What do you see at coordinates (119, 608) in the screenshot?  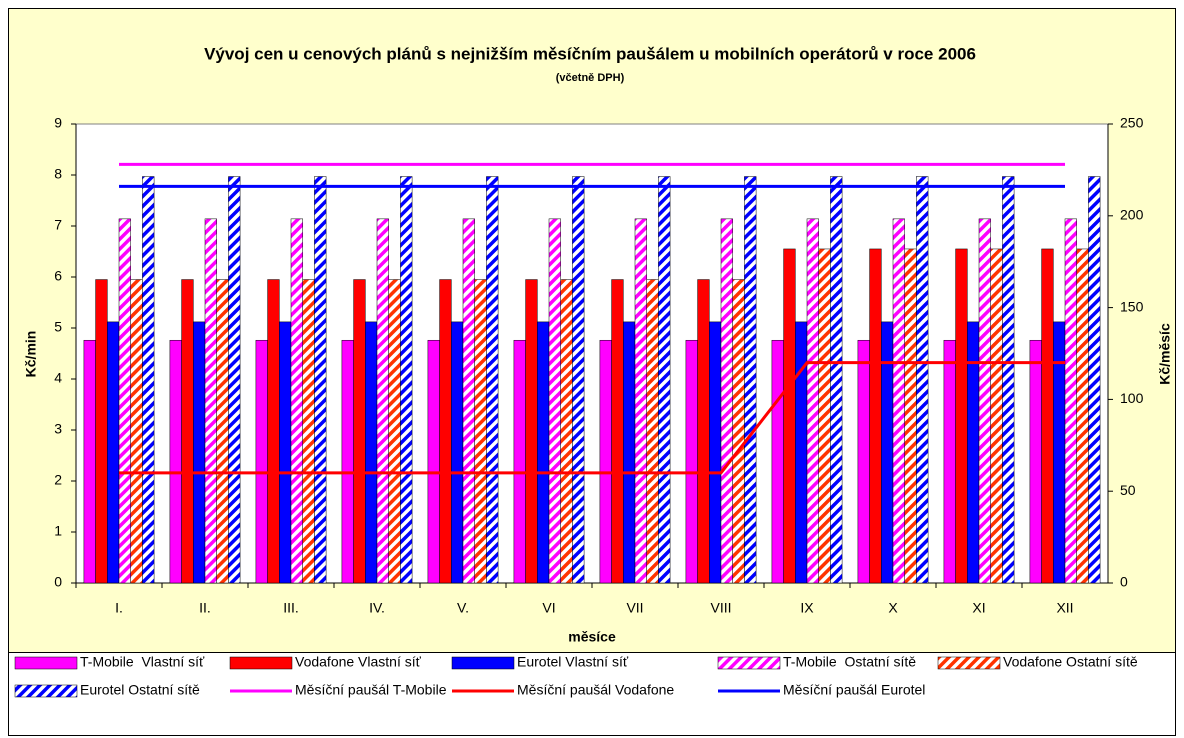 I see `x-tick-label: I.` at bounding box center [119, 608].